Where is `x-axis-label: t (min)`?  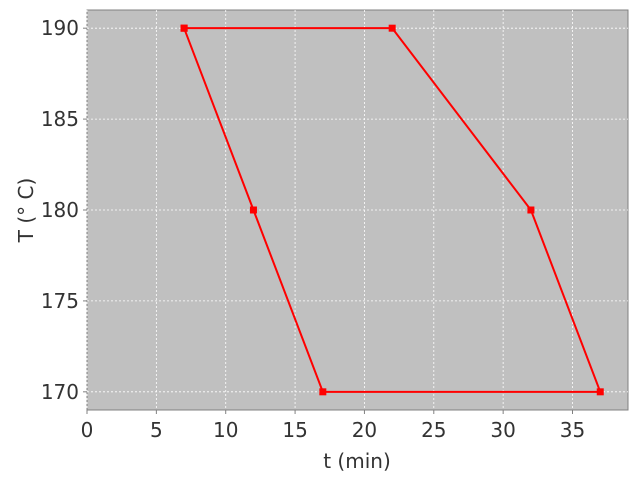
x-axis-label: t (min) is located at coordinates (357, 461).